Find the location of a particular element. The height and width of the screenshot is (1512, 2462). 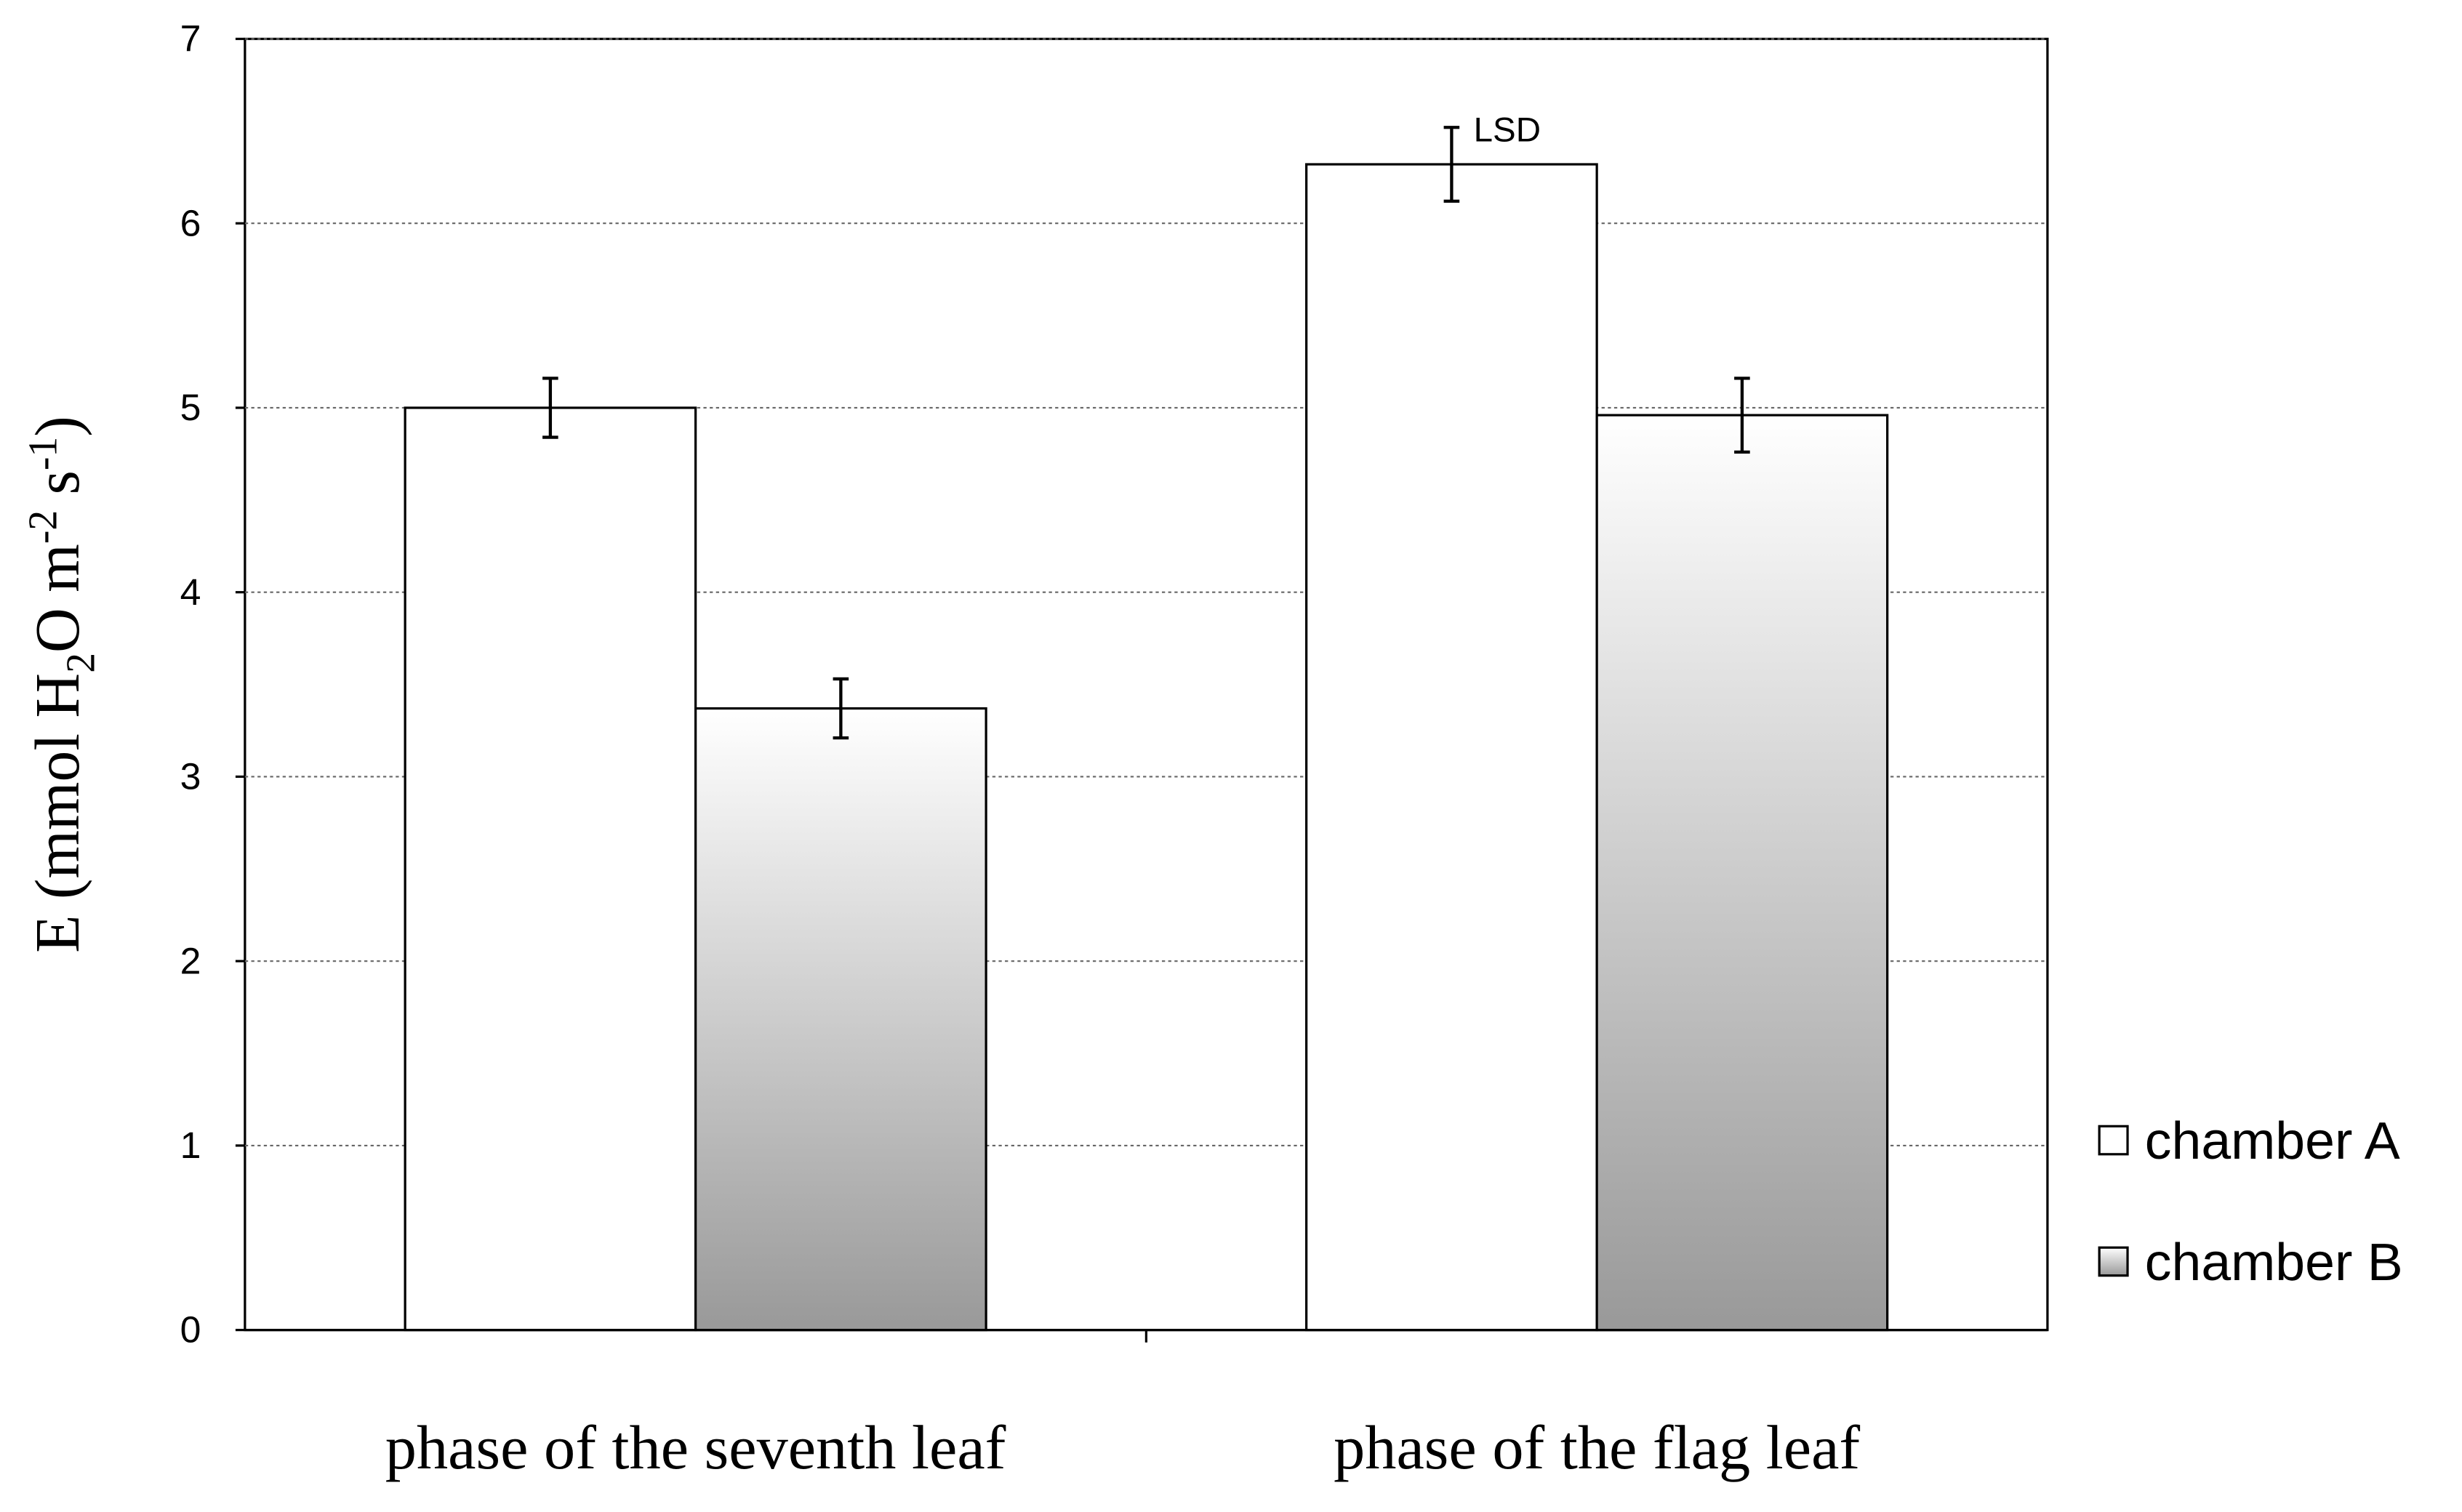

legend-label: chamber B is located at coordinates (2274, 1262).